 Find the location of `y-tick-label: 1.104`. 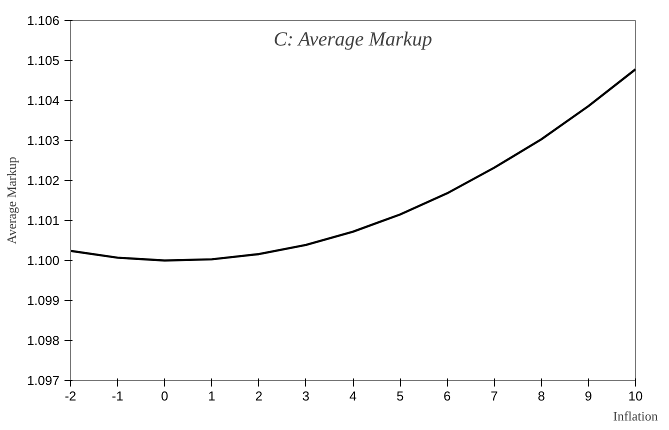

y-tick-label: 1.104 is located at coordinates (43, 100).